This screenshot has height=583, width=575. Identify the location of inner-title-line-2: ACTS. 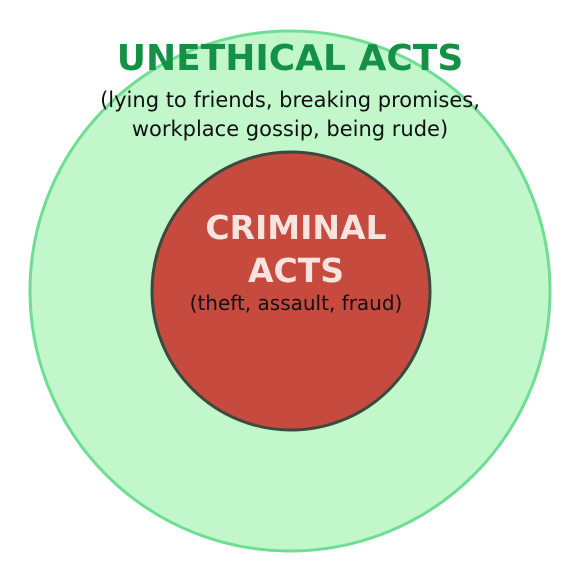
(296, 270).